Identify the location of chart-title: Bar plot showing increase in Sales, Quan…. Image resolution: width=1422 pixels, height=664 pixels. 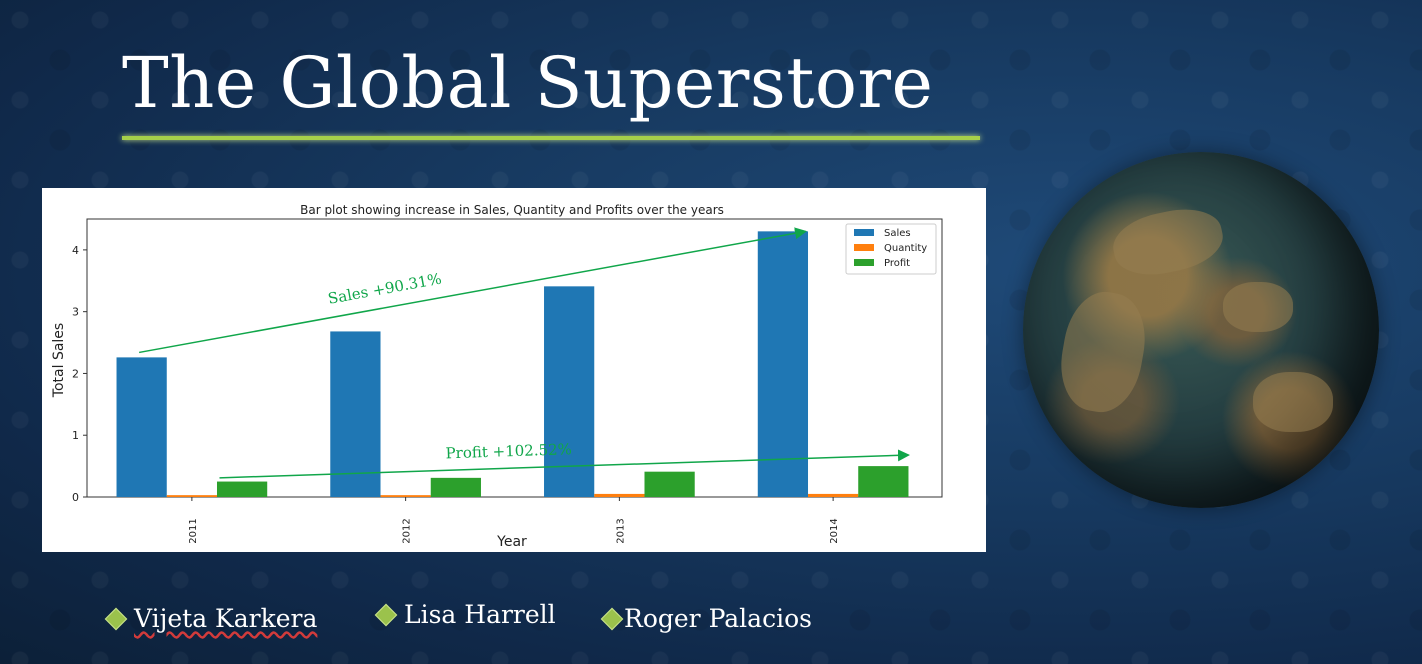
(512, 210).